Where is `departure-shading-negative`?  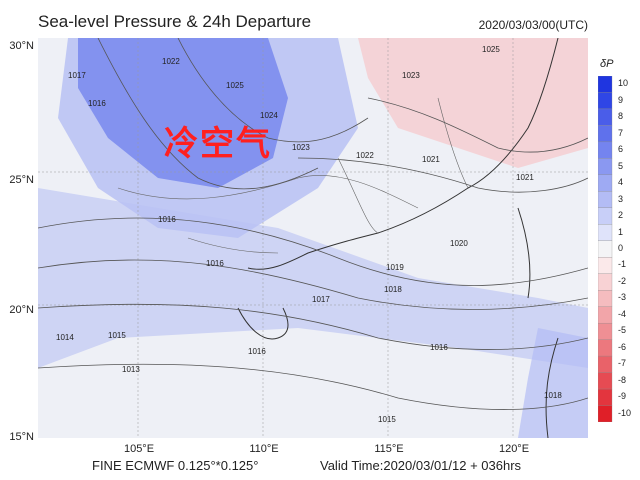 departure-shading-negative is located at coordinates (473, 103).